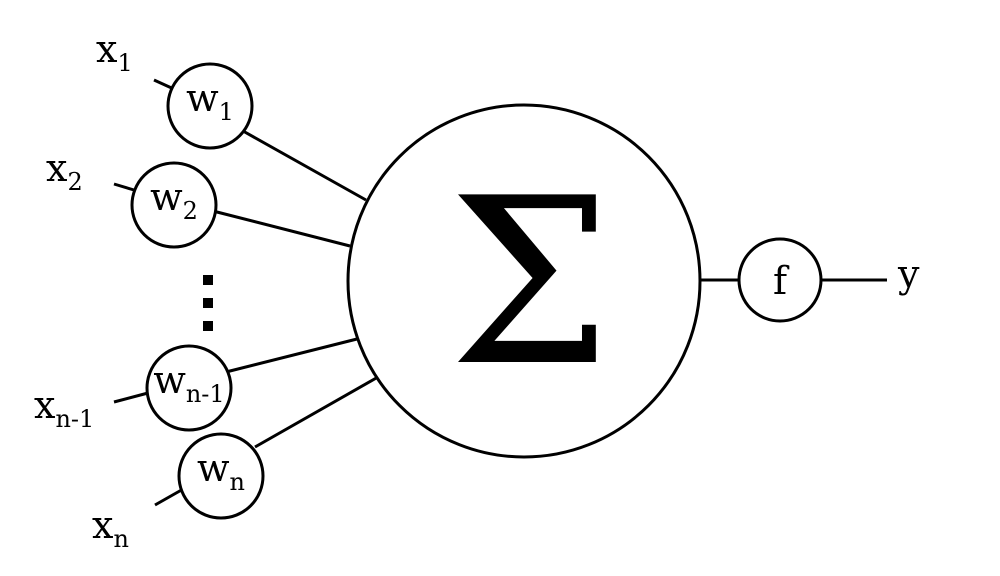 Image resolution: width=1000 pixels, height=576 pixels. I want to click on input-label-n: xn, so click(110, 528).